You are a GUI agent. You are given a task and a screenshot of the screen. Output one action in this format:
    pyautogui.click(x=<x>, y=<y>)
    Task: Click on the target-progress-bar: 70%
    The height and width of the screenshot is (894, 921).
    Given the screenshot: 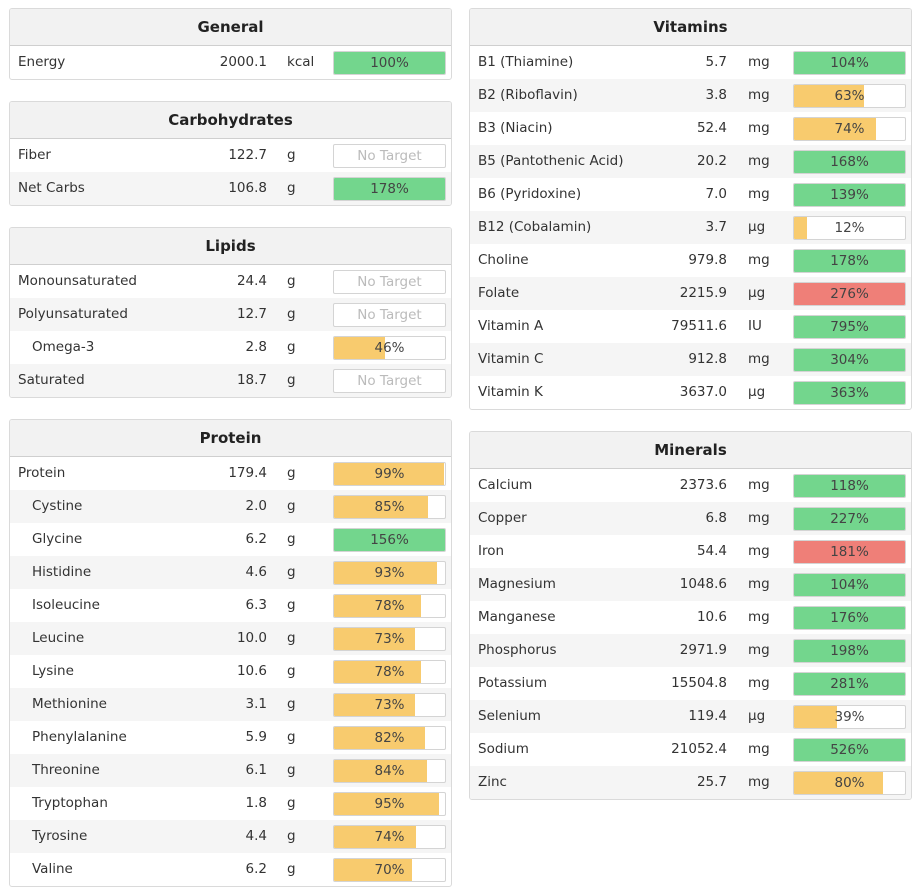 What is the action you would take?
    pyautogui.click(x=389, y=870)
    